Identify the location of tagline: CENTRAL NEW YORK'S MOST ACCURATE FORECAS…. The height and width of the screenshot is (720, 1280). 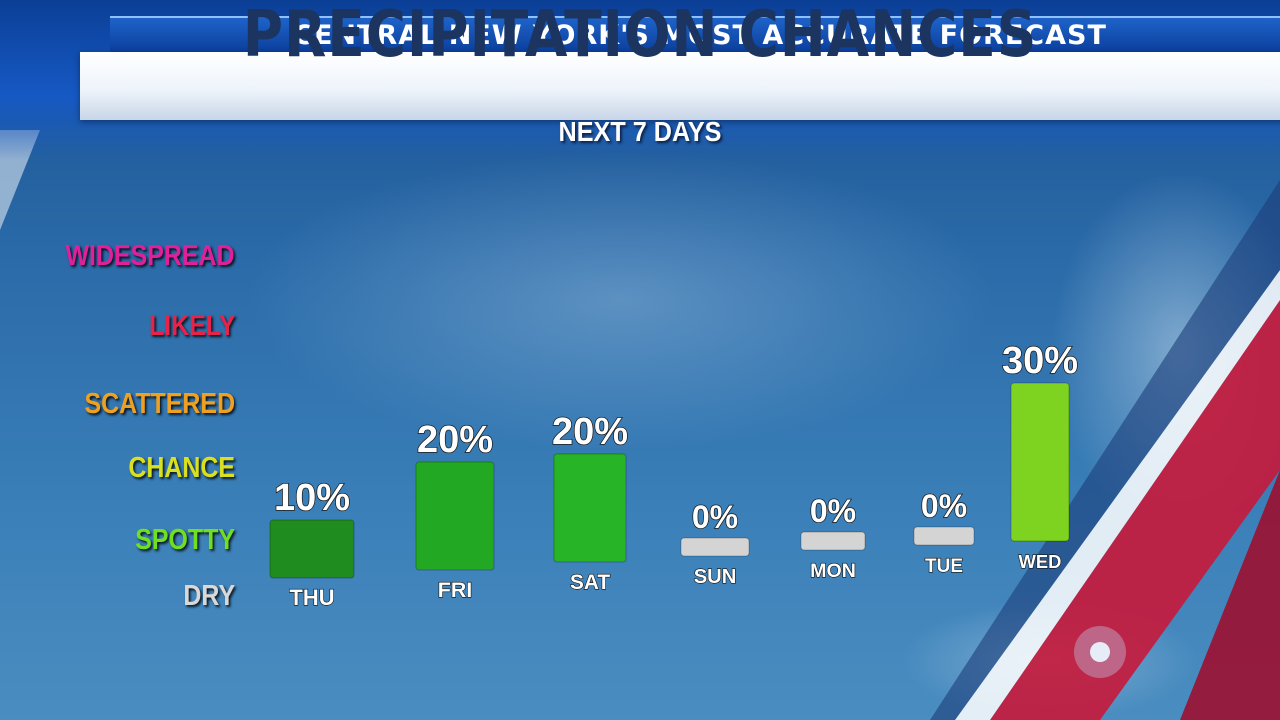
(700, 35).